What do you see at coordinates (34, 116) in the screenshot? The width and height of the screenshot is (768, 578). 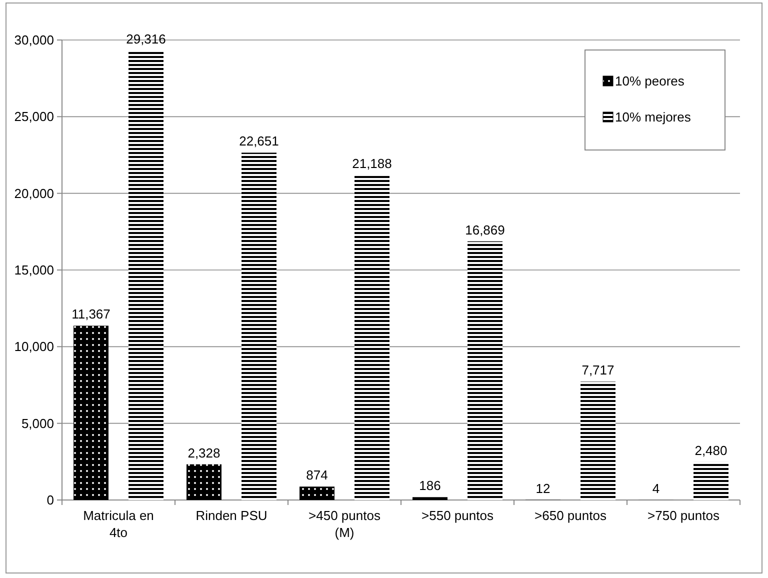 I see `y-tick-label: 25,000` at bounding box center [34, 116].